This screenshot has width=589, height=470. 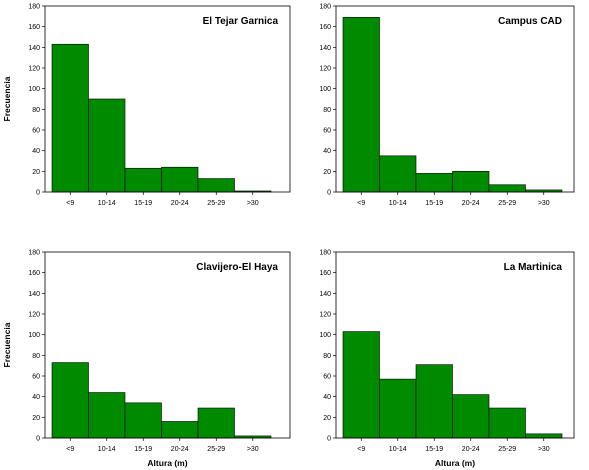 I want to click on panel-1-title: El Tejar Garnica, so click(x=241, y=21).